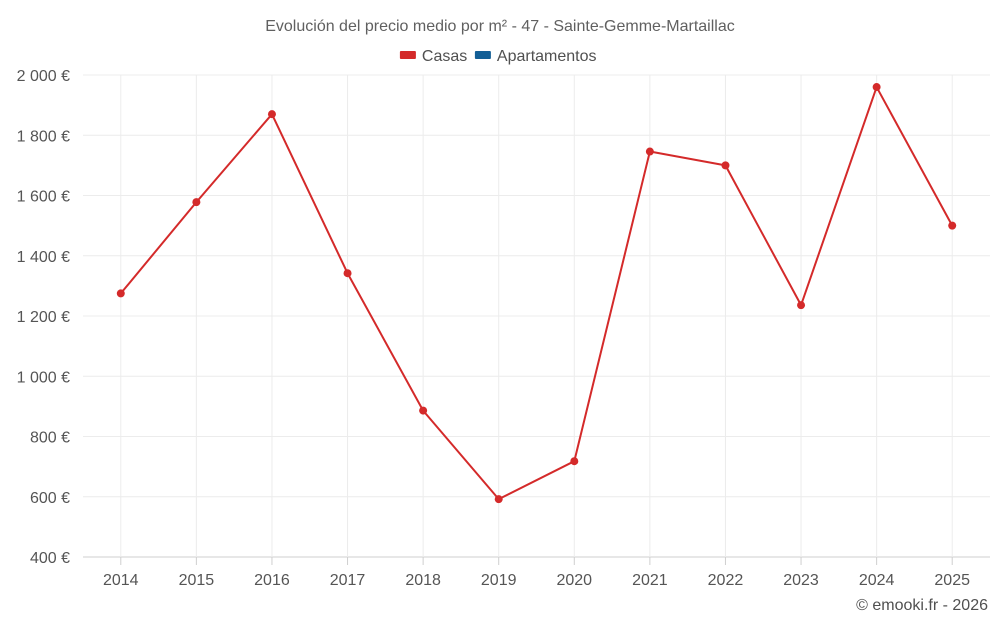 This screenshot has height=625, width=1000. Describe the element at coordinates (43, 257) in the screenshot. I see `y-tick-label: 1 400 €` at that location.